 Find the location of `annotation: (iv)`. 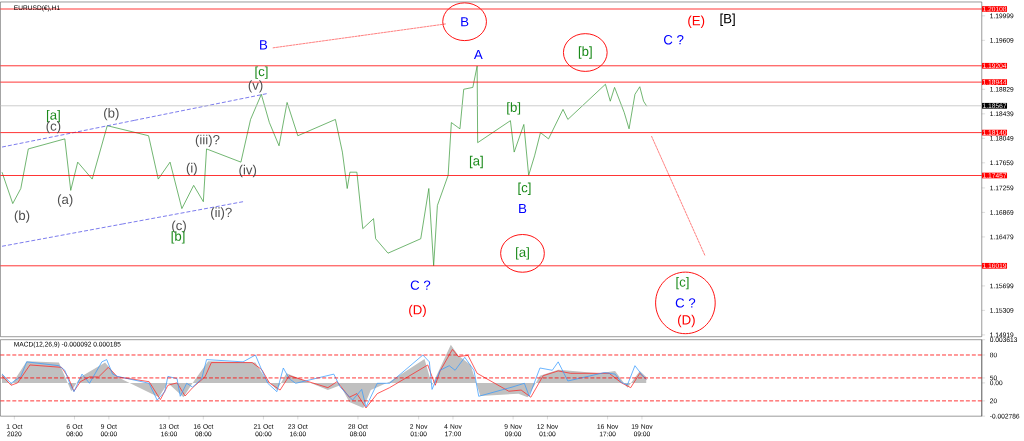

annotation: (iv) is located at coordinates (248, 171).